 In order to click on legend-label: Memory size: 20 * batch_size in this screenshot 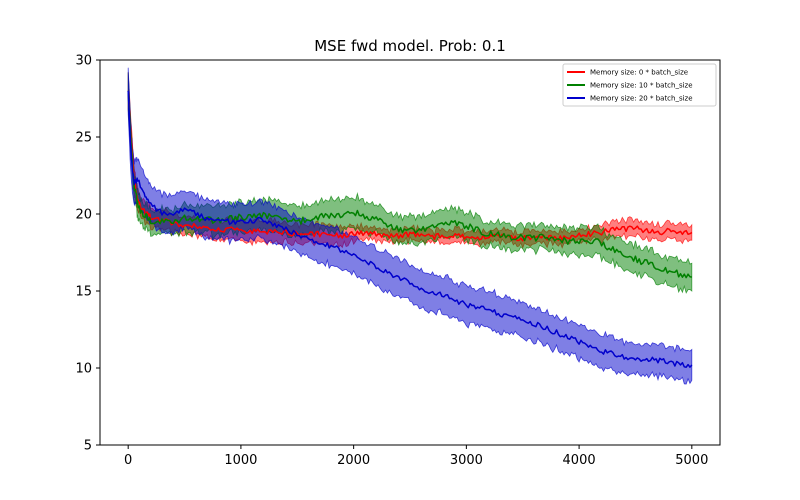, I will do `click(641, 99)`.